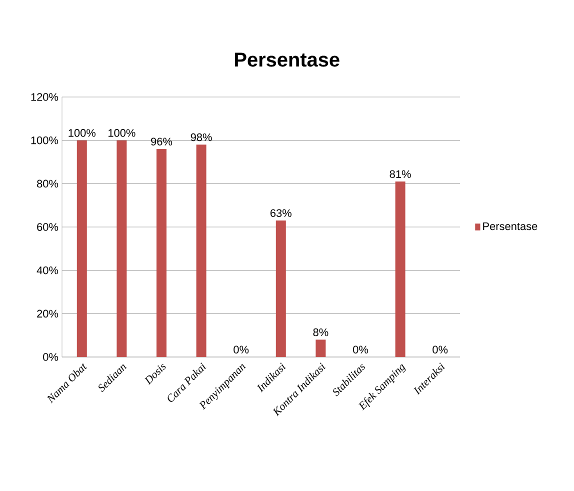 This screenshot has height=491, width=574. What do you see at coordinates (320, 332) in the screenshot?
I see `data-label: 8%` at bounding box center [320, 332].